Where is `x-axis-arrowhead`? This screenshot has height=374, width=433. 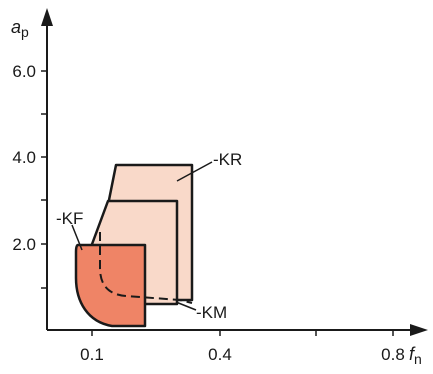 x-axis-arrowhead is located at coordinates (419, 330).